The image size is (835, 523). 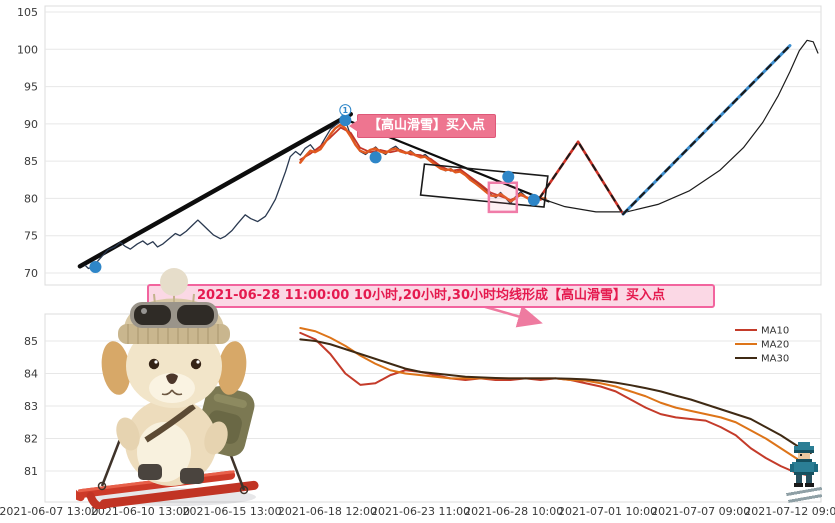 I want to click on y-tick-label: 82, so click(x=31, y=439).